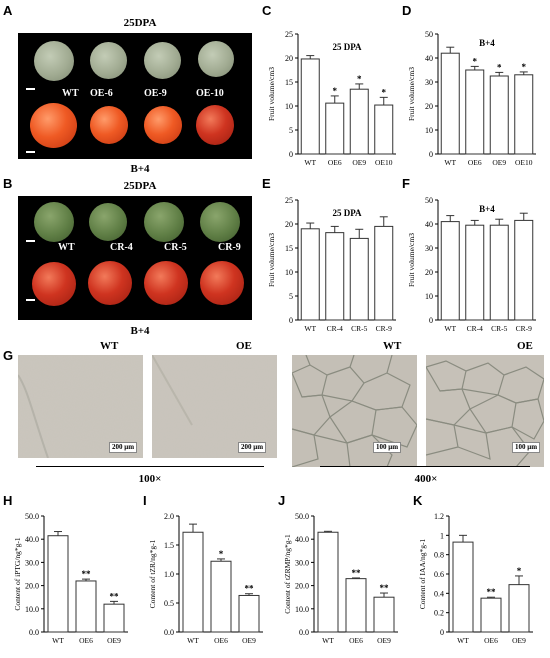 This screenshot has width=550, height=658. What do you see at coordinates (162, 60) in the screenshot?
I see `fruit-oe9-green` at bounding box center [162, 60].